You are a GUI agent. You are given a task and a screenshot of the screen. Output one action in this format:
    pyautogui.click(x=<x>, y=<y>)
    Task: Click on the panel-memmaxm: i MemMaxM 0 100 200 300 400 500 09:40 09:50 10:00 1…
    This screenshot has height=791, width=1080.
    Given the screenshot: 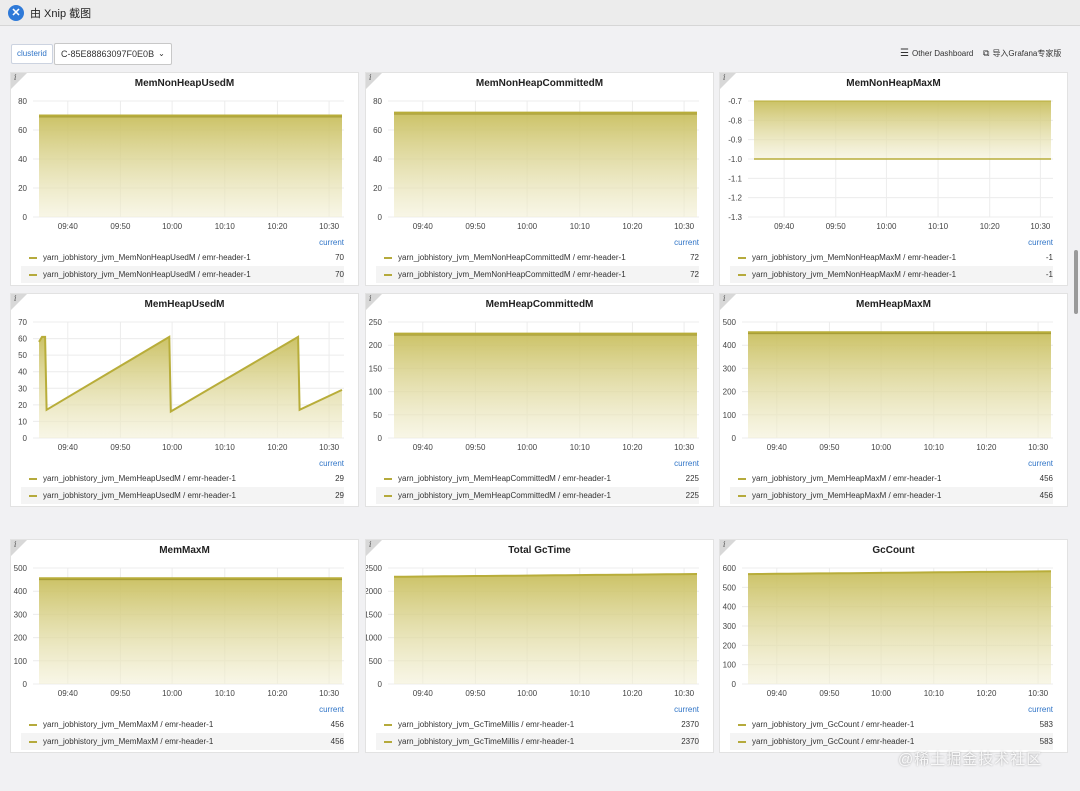 What is the action you would take?
    pyautogui.click(x=184, y=646)
    